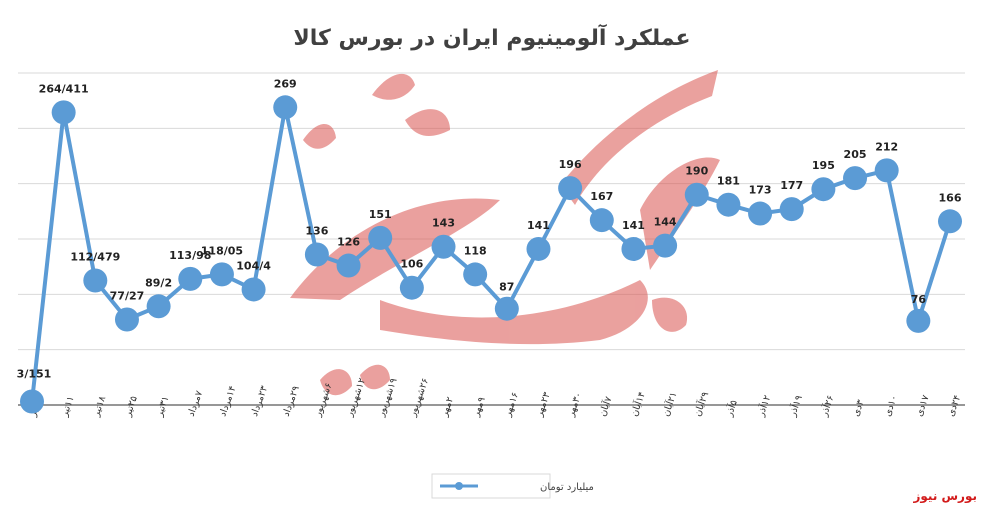 The image size is (983, 509). I want to click on data-label: 151, so click(380, 214).